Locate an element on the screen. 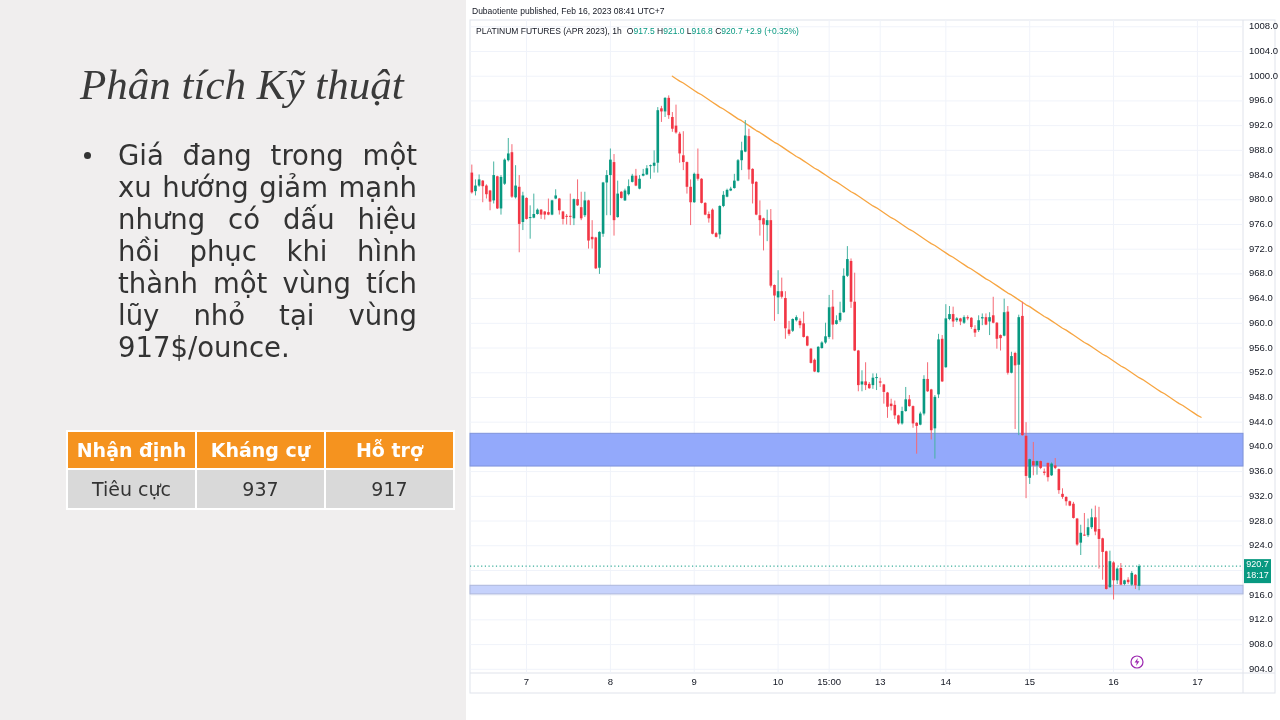  y-tick-label: 956.0 is located at coordinates (1261, 347).